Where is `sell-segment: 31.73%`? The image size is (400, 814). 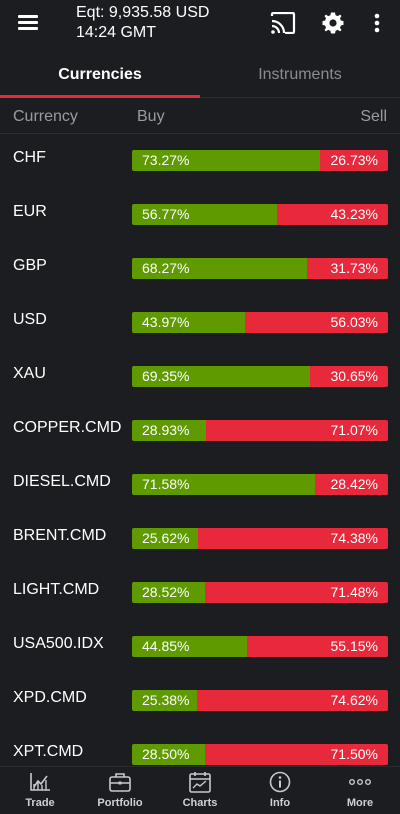
sell-segment: 31.73% is located at coordinates (347, 268).